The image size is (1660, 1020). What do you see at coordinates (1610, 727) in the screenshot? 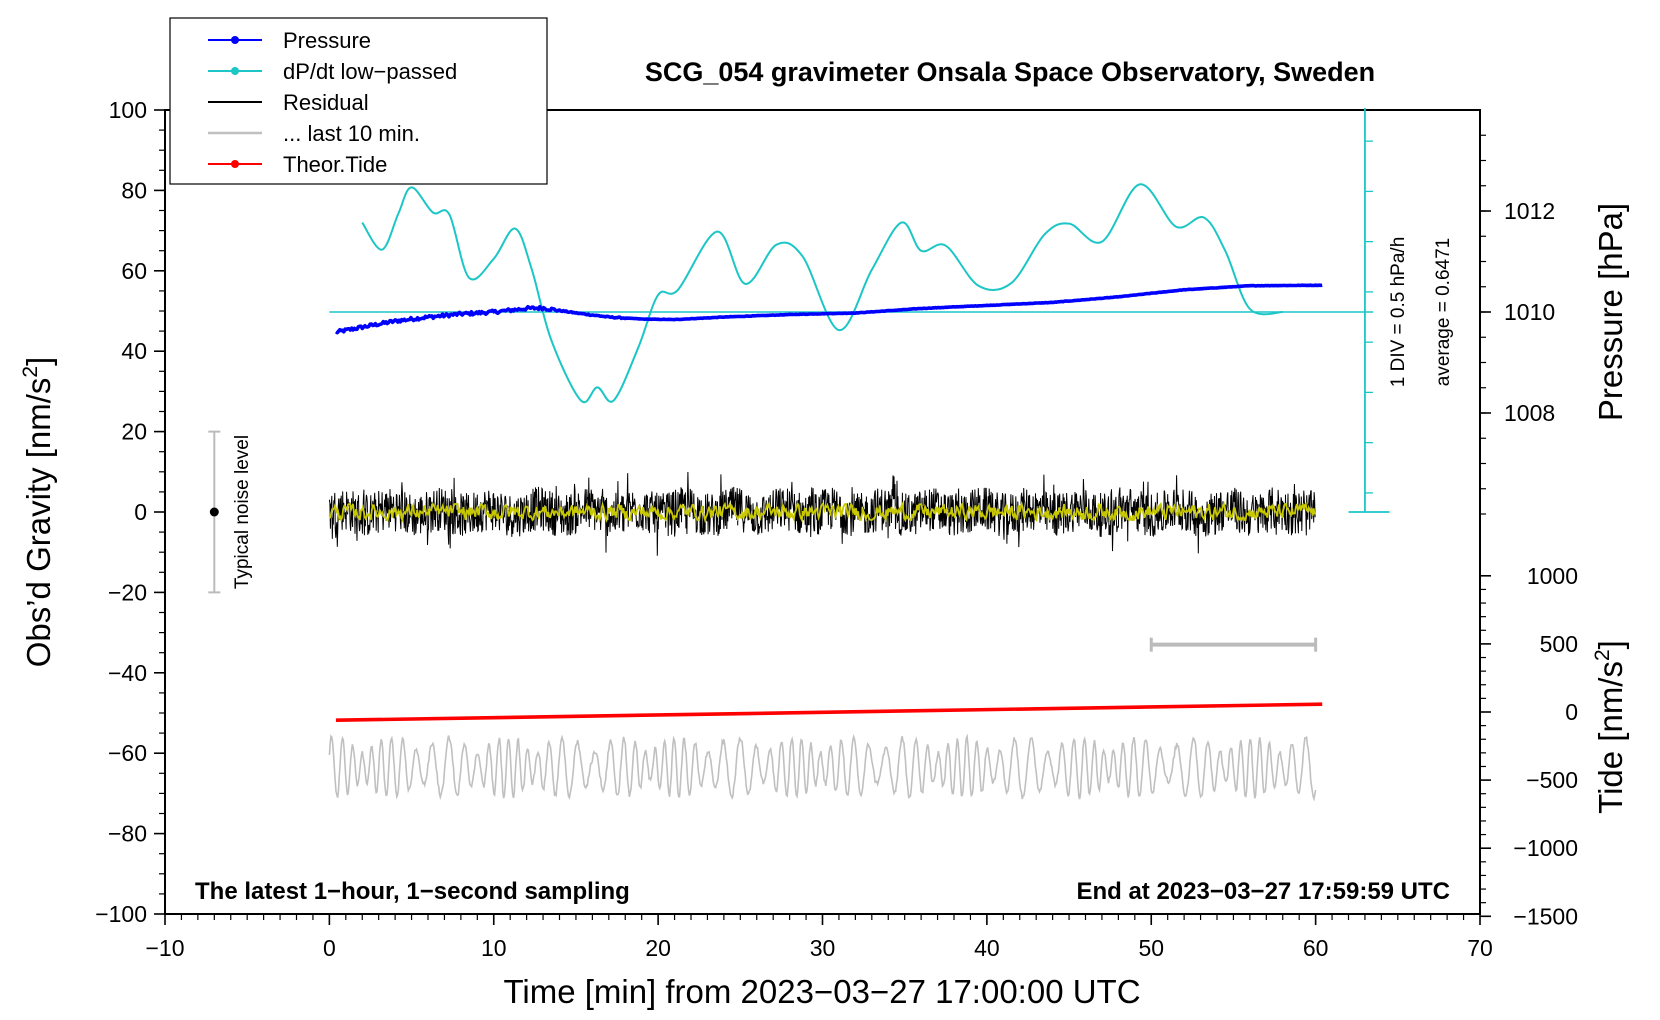
I see `tide-axis-label: Tide [nm/s2]` at bounding box center [1610, 727].